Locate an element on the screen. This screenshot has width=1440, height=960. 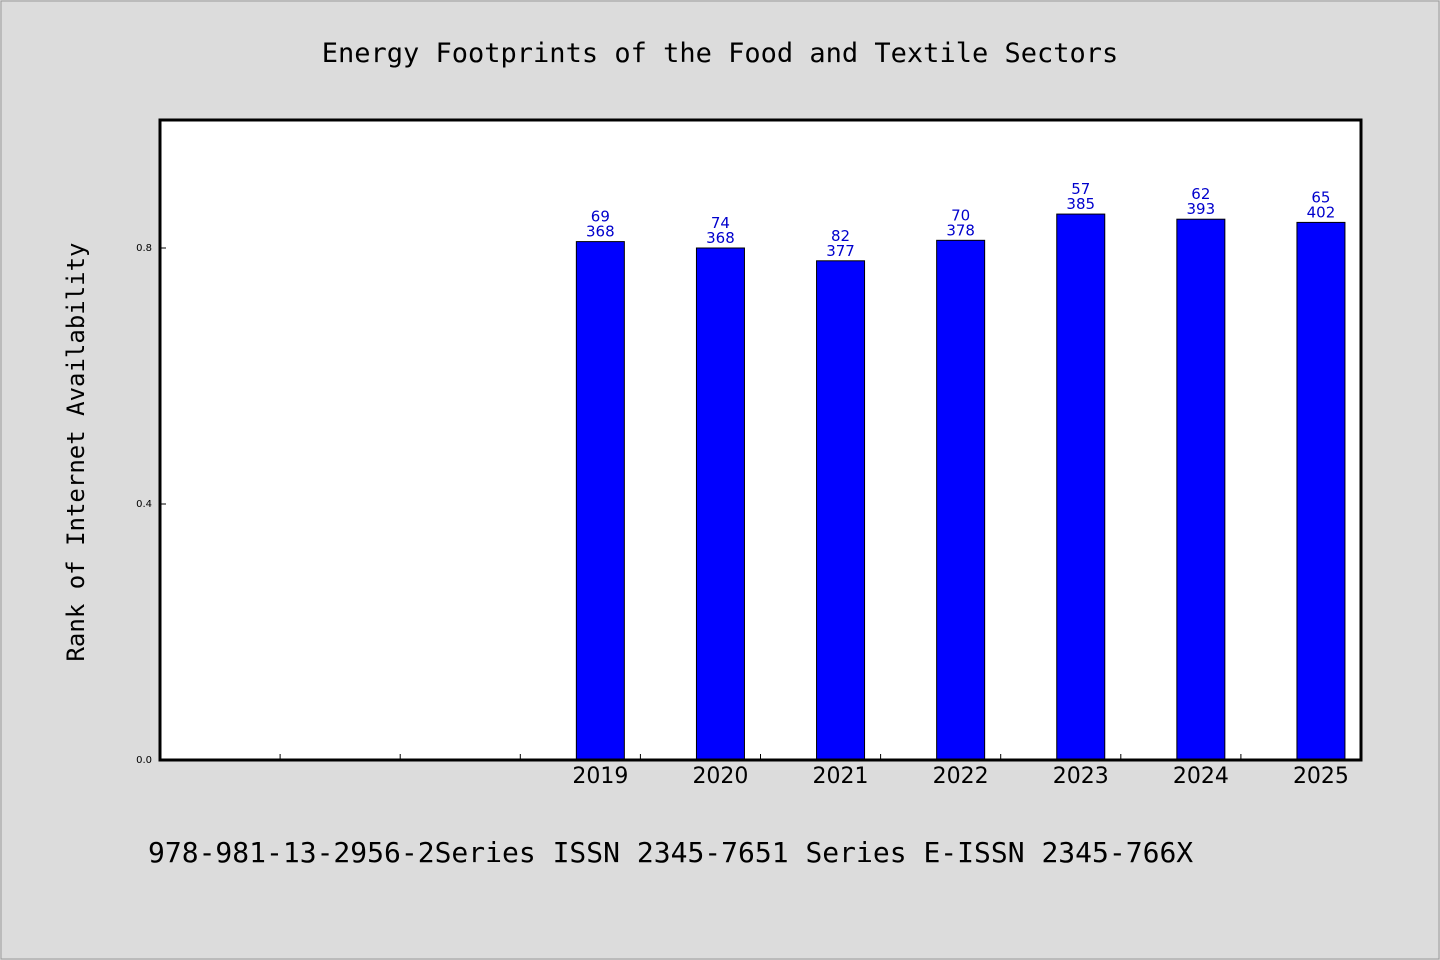
data-label-top: 82 is located at coordinates (840, 236).